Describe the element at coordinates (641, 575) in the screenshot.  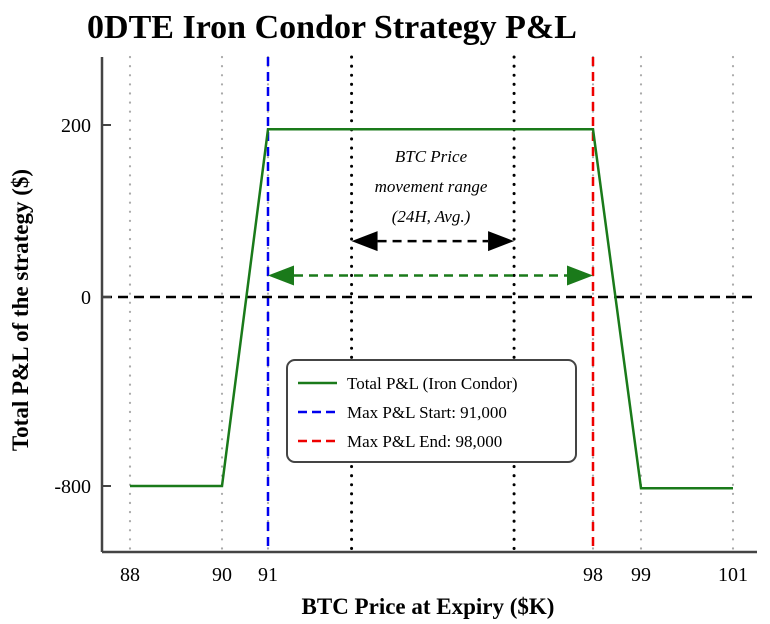
I see `x-tick-label-99: 99` at that location.